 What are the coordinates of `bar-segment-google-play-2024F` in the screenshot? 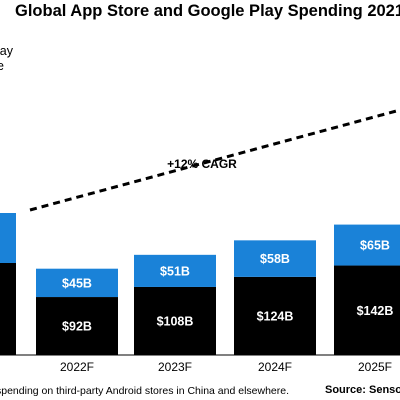 It's located at (275, 258).